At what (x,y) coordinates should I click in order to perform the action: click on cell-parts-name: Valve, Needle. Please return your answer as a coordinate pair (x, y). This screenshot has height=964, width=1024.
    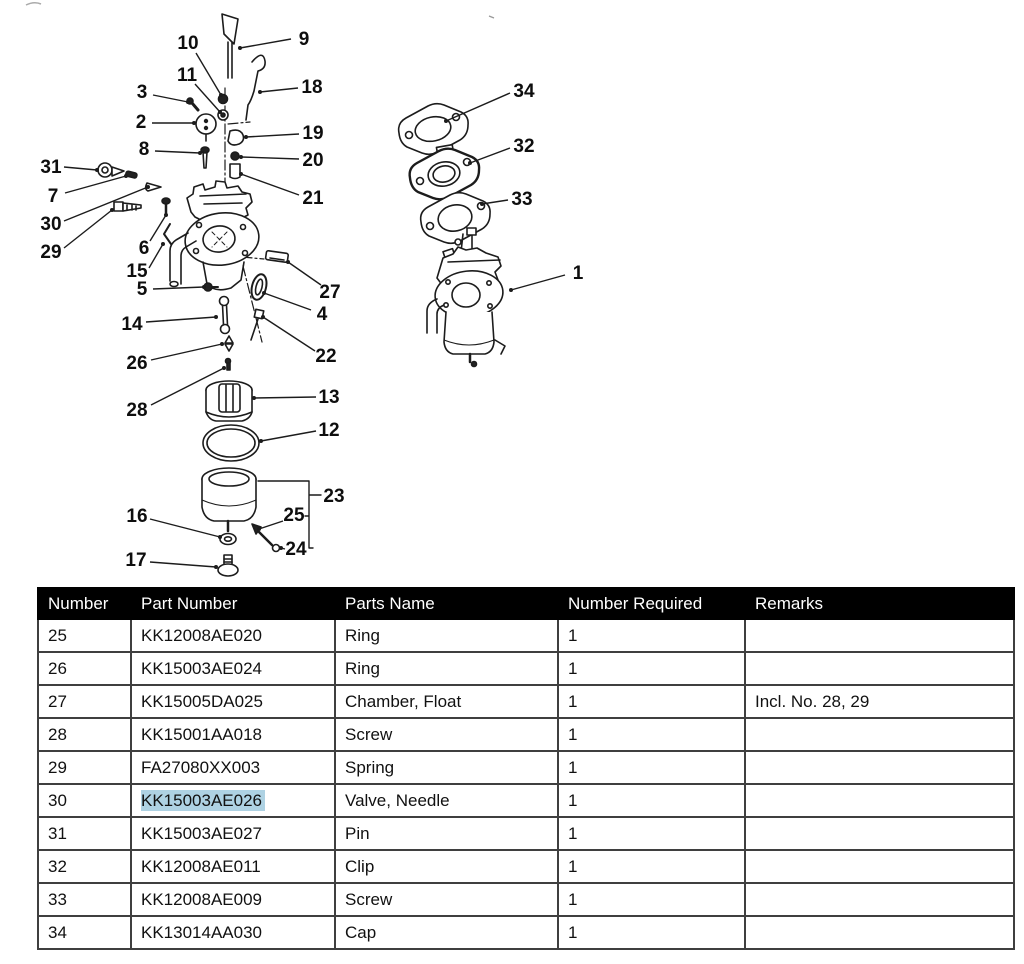
    Looking at the image, I should click on (446, 800).